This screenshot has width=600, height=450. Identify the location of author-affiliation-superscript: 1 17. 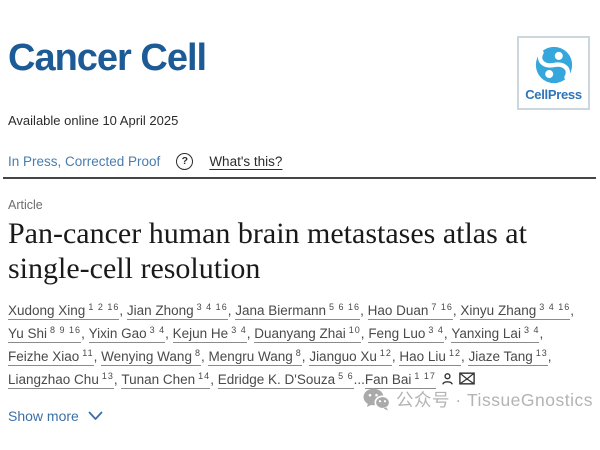
(425, 375).